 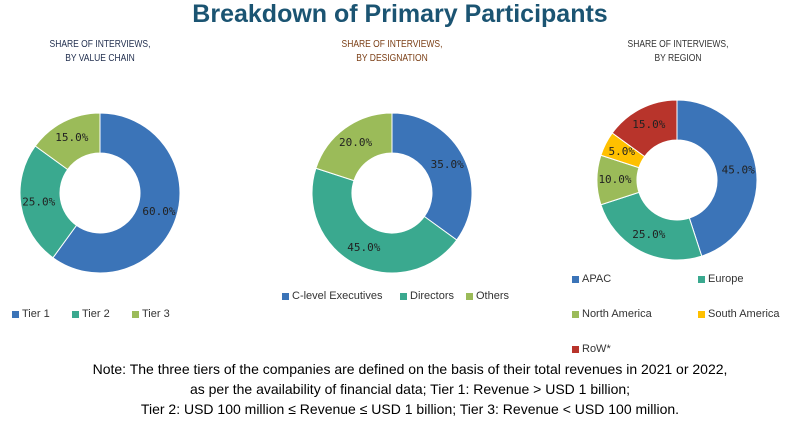 What do you see at coordinates (158, 211) in the screenshot?
I see `chart1-data-label: 60.0%` at bounding box center [158, 211].